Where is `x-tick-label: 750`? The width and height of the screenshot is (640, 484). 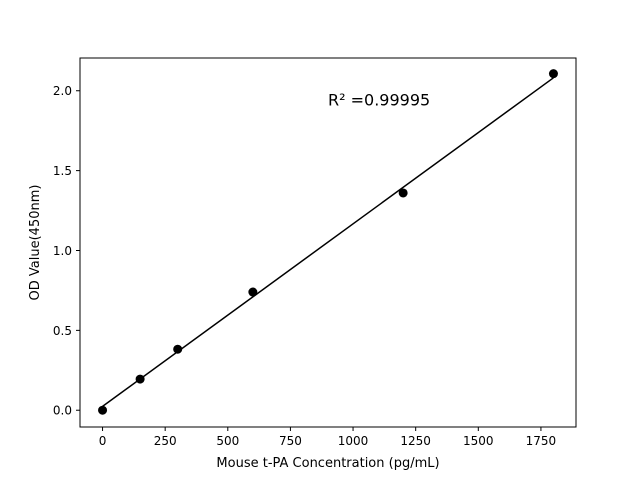 x-tick-label: 750 is located at coordinates (290, 441).